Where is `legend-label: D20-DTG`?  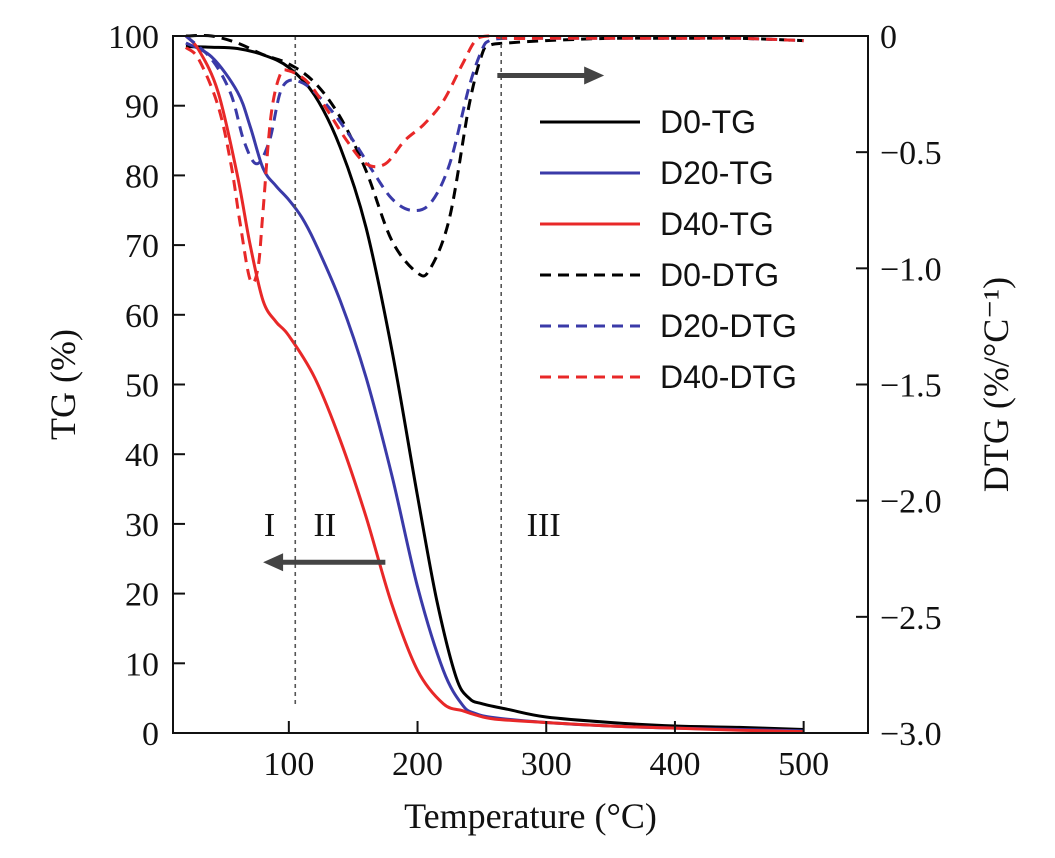
legend-label: D20-DTG is located at coordinates (728, 326).